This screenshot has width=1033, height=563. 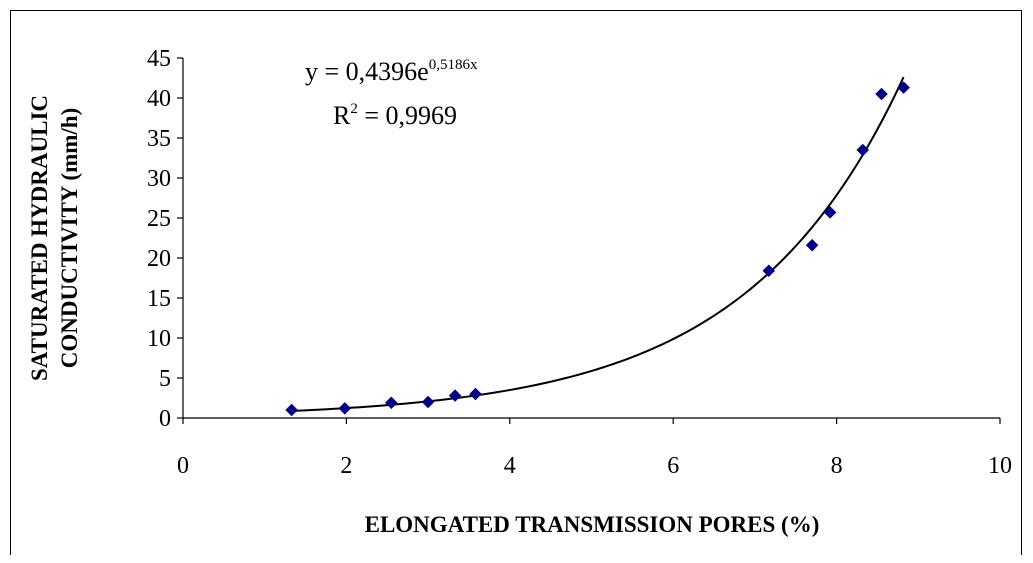 I want to click on x-tick-label: 2, so click(x=346, y=466).